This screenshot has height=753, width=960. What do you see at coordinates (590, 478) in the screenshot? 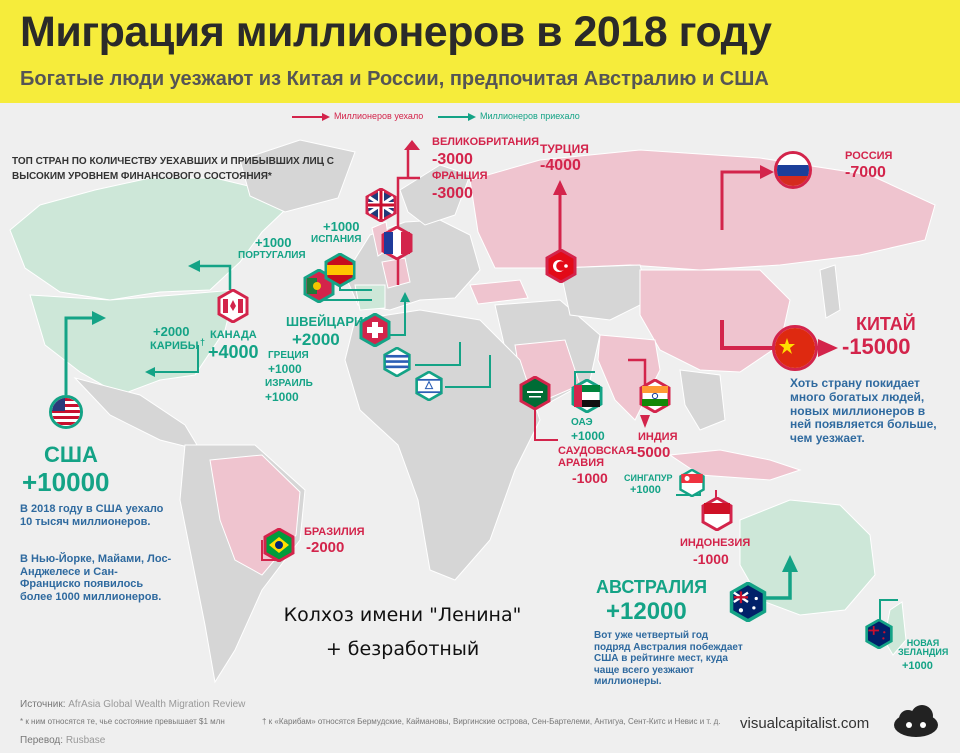
I see `saudi-value: -1000` at bounding box center [590, 478].